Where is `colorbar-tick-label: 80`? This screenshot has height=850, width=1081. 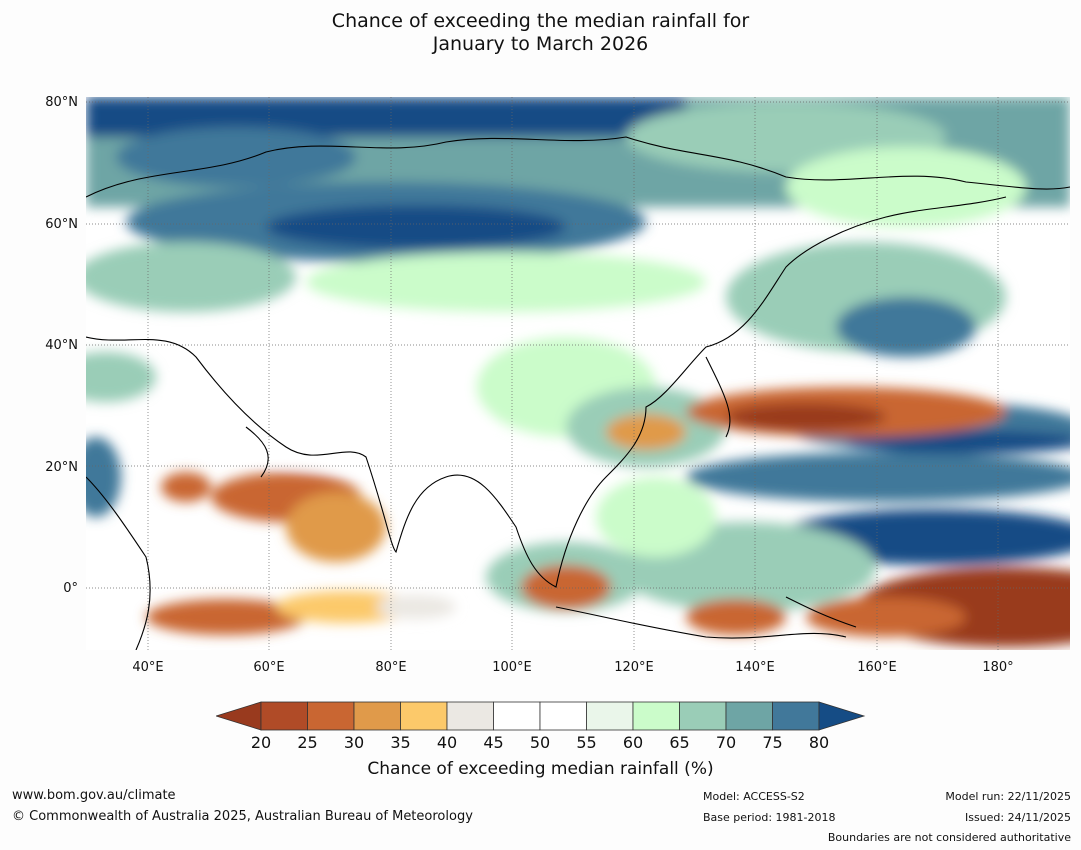 colorbar-tick-label: 80 is located at coordinates (819, 742).